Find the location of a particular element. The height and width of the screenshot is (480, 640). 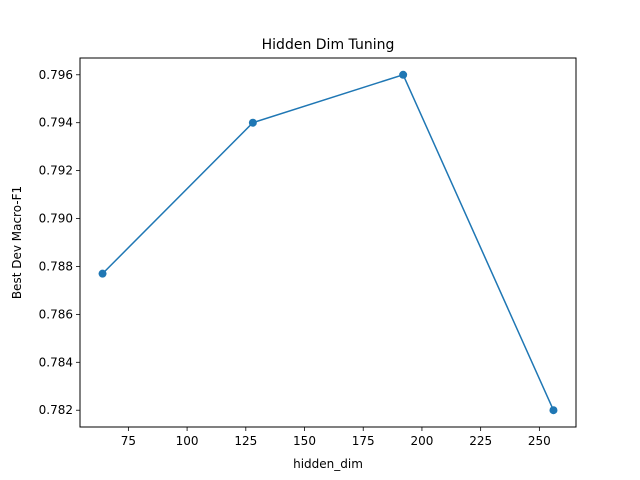

x-tick-label: 100 is located at coordinates (187, 441).